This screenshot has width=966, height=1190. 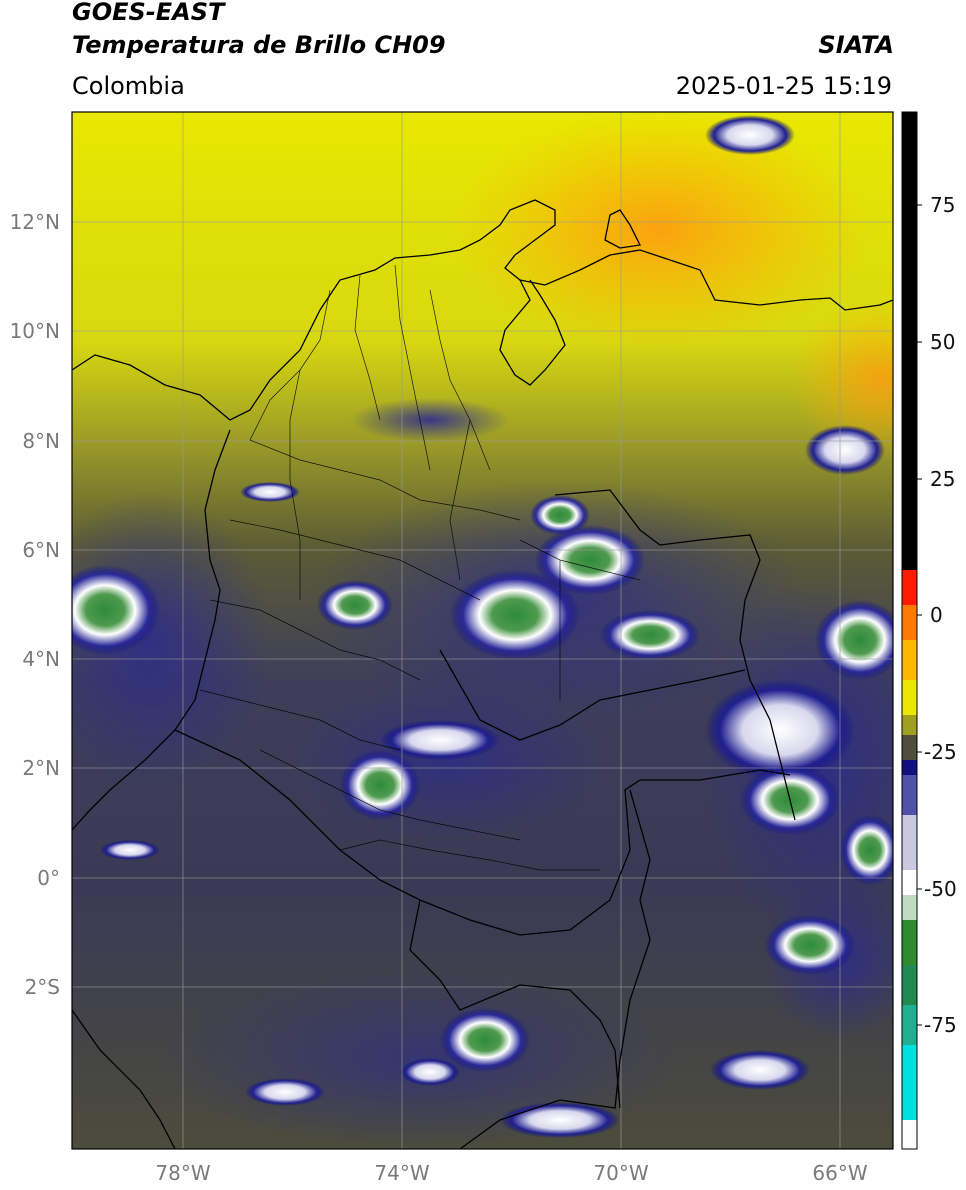 I want to click on lat-tick: 2°S, so click(x=42, y=987).